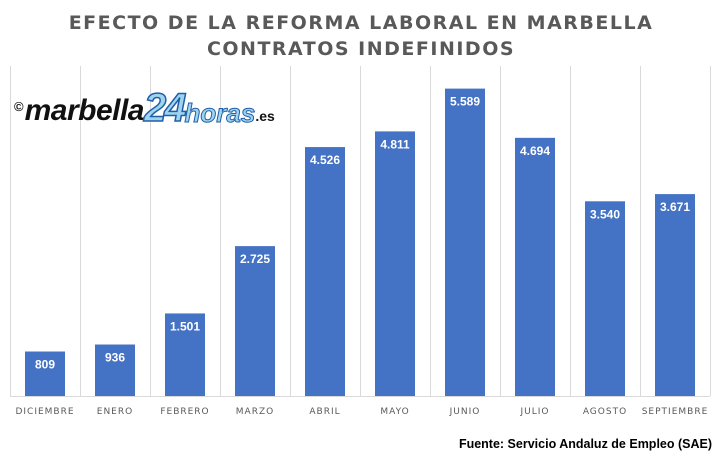 Image resolution: width=722 pixels, height=462 pixels. I want to click on chart-subtitle: CONTRATOS INDEFINIDOS, so click(361, 49).